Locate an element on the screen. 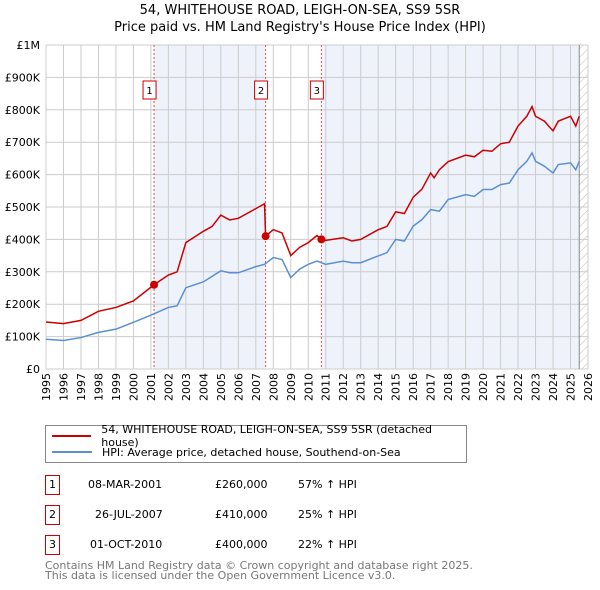 The width and height of the screenshot is (600, 590). sale-label: 3 is located at coordinates (317, 91).